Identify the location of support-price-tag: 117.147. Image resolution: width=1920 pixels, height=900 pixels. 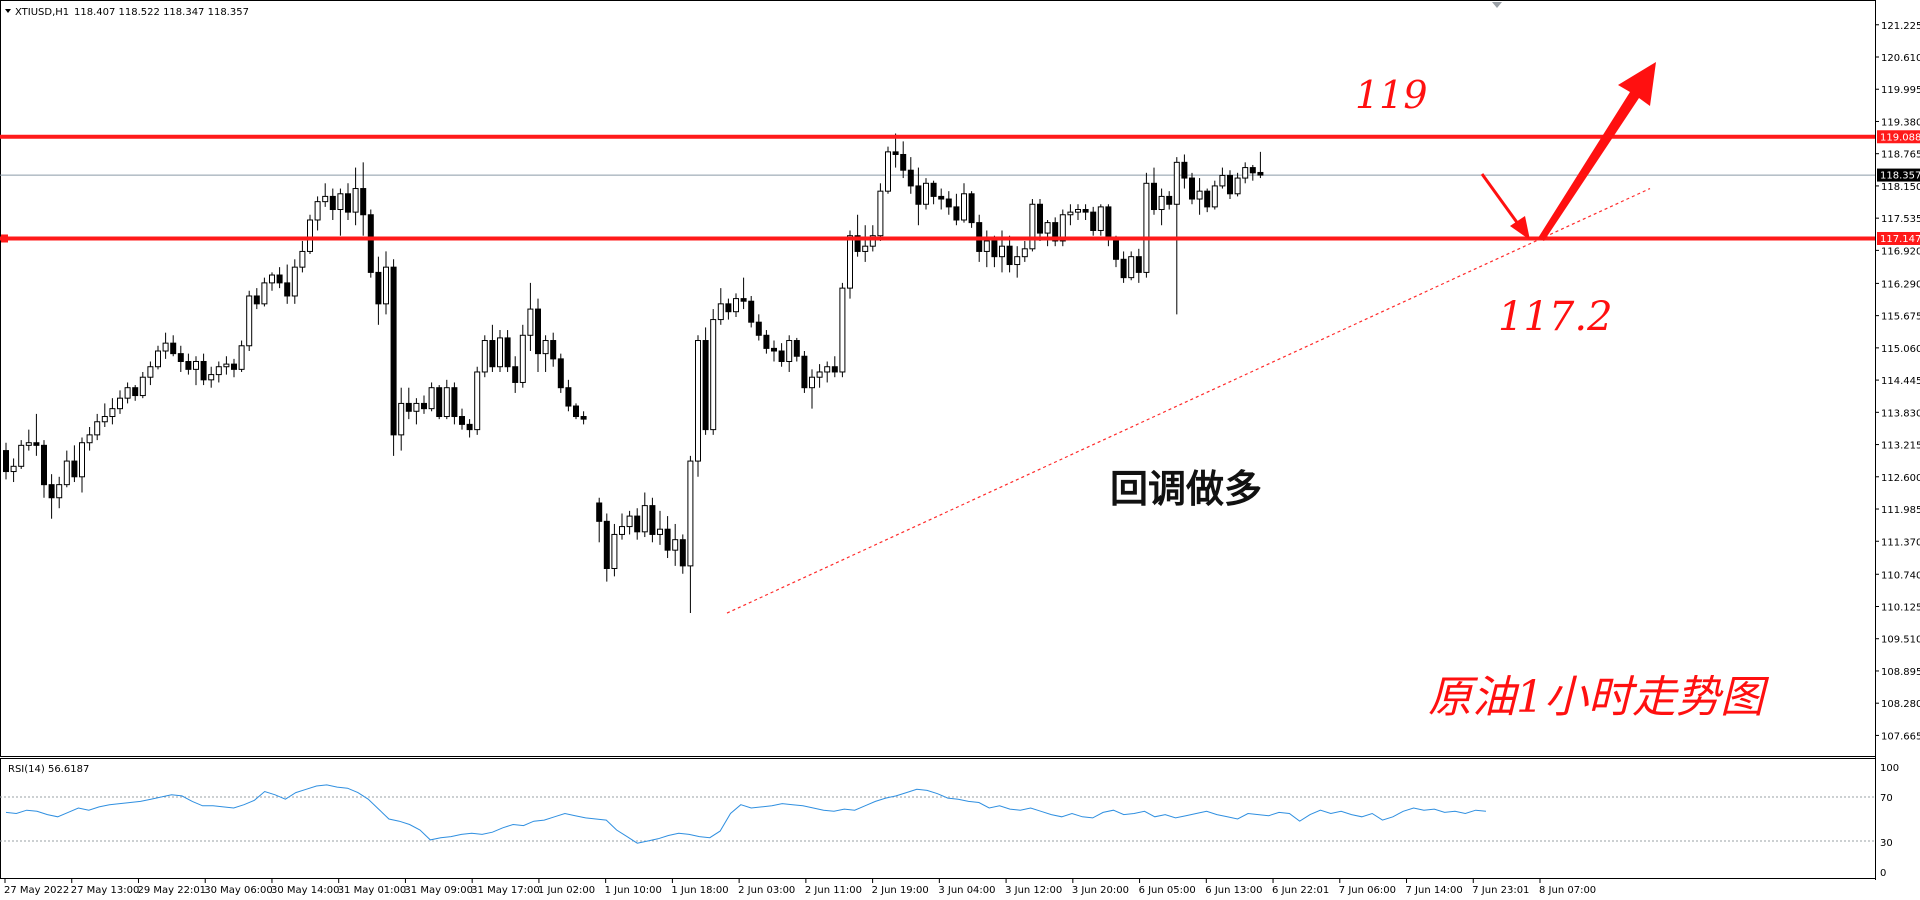
(1898, 238).